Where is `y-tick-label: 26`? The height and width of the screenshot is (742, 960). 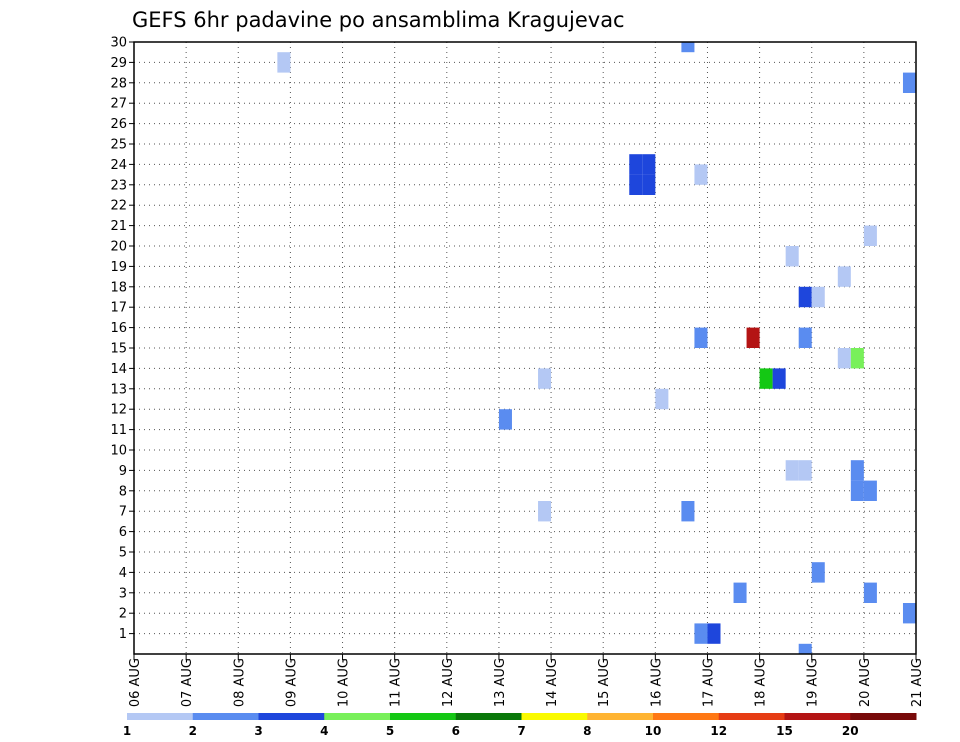
y-tick-label: 26 is located at coordinates (118, 124).